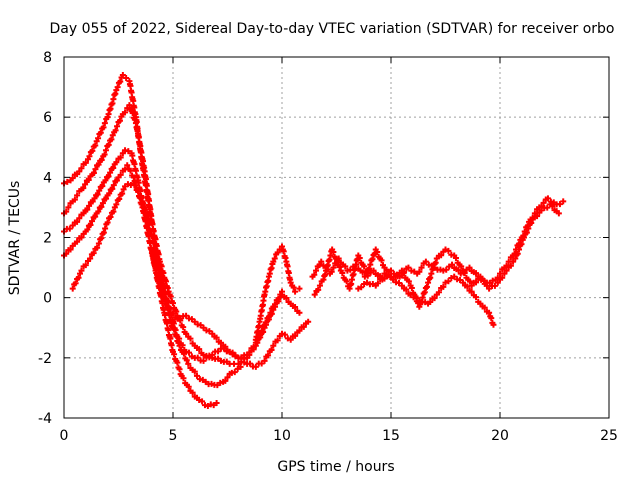 This screenshot has width=640, height=480. What do you see at coordinates (335, 467) in the screenshot?
I see `x-axis-label: GPS time / hours` at bounding box center [335, 467].